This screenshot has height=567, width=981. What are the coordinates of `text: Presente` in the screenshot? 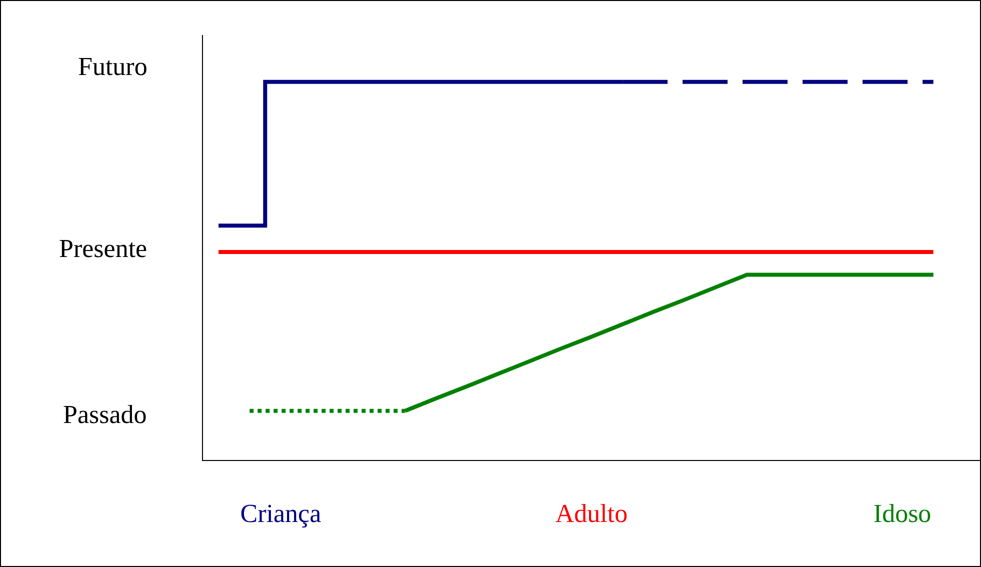 It's located at (103, 248).